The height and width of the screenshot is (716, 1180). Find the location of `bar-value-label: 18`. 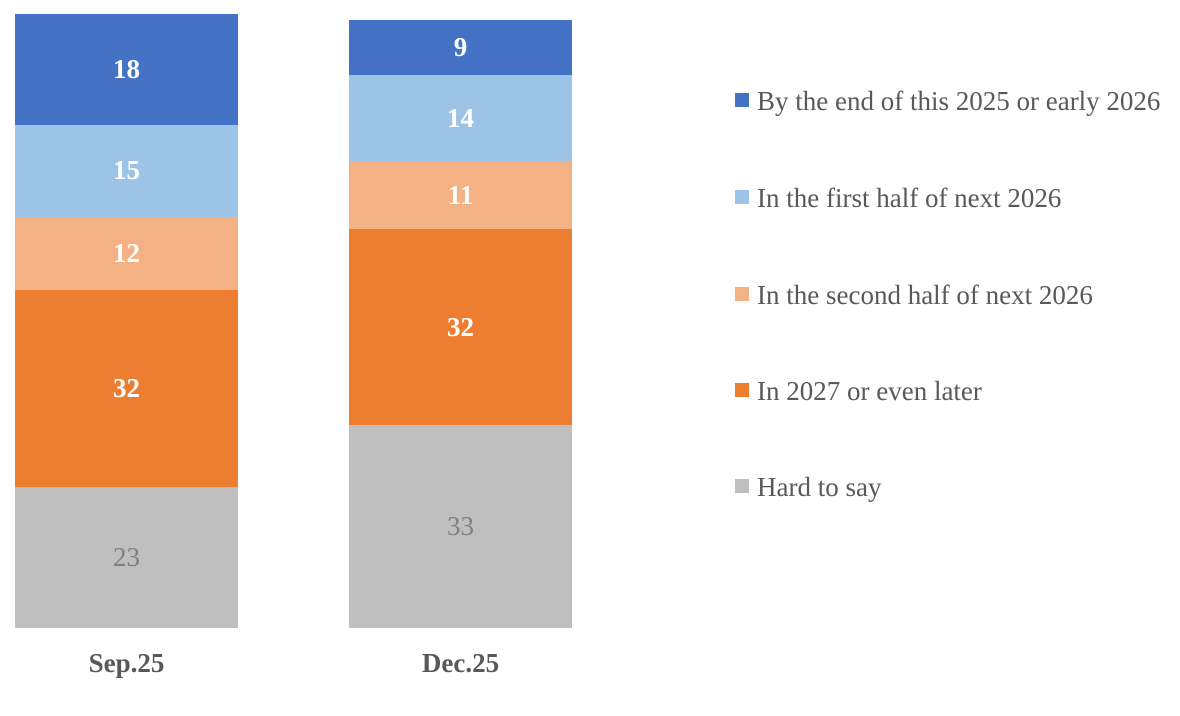

bar-value-label: 18 is located at coordinates (126, 68).